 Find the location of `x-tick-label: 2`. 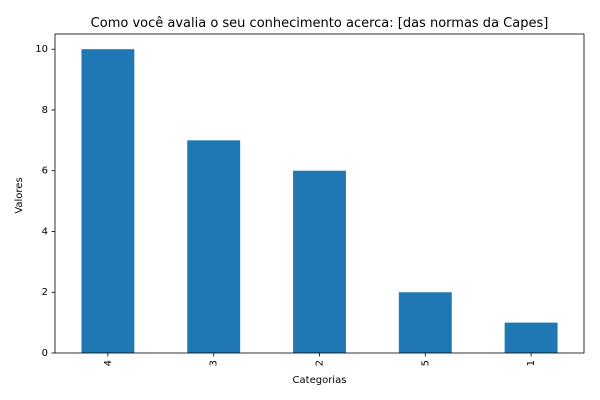

x-tick-label: 2 is located at coordinates (320, 363).